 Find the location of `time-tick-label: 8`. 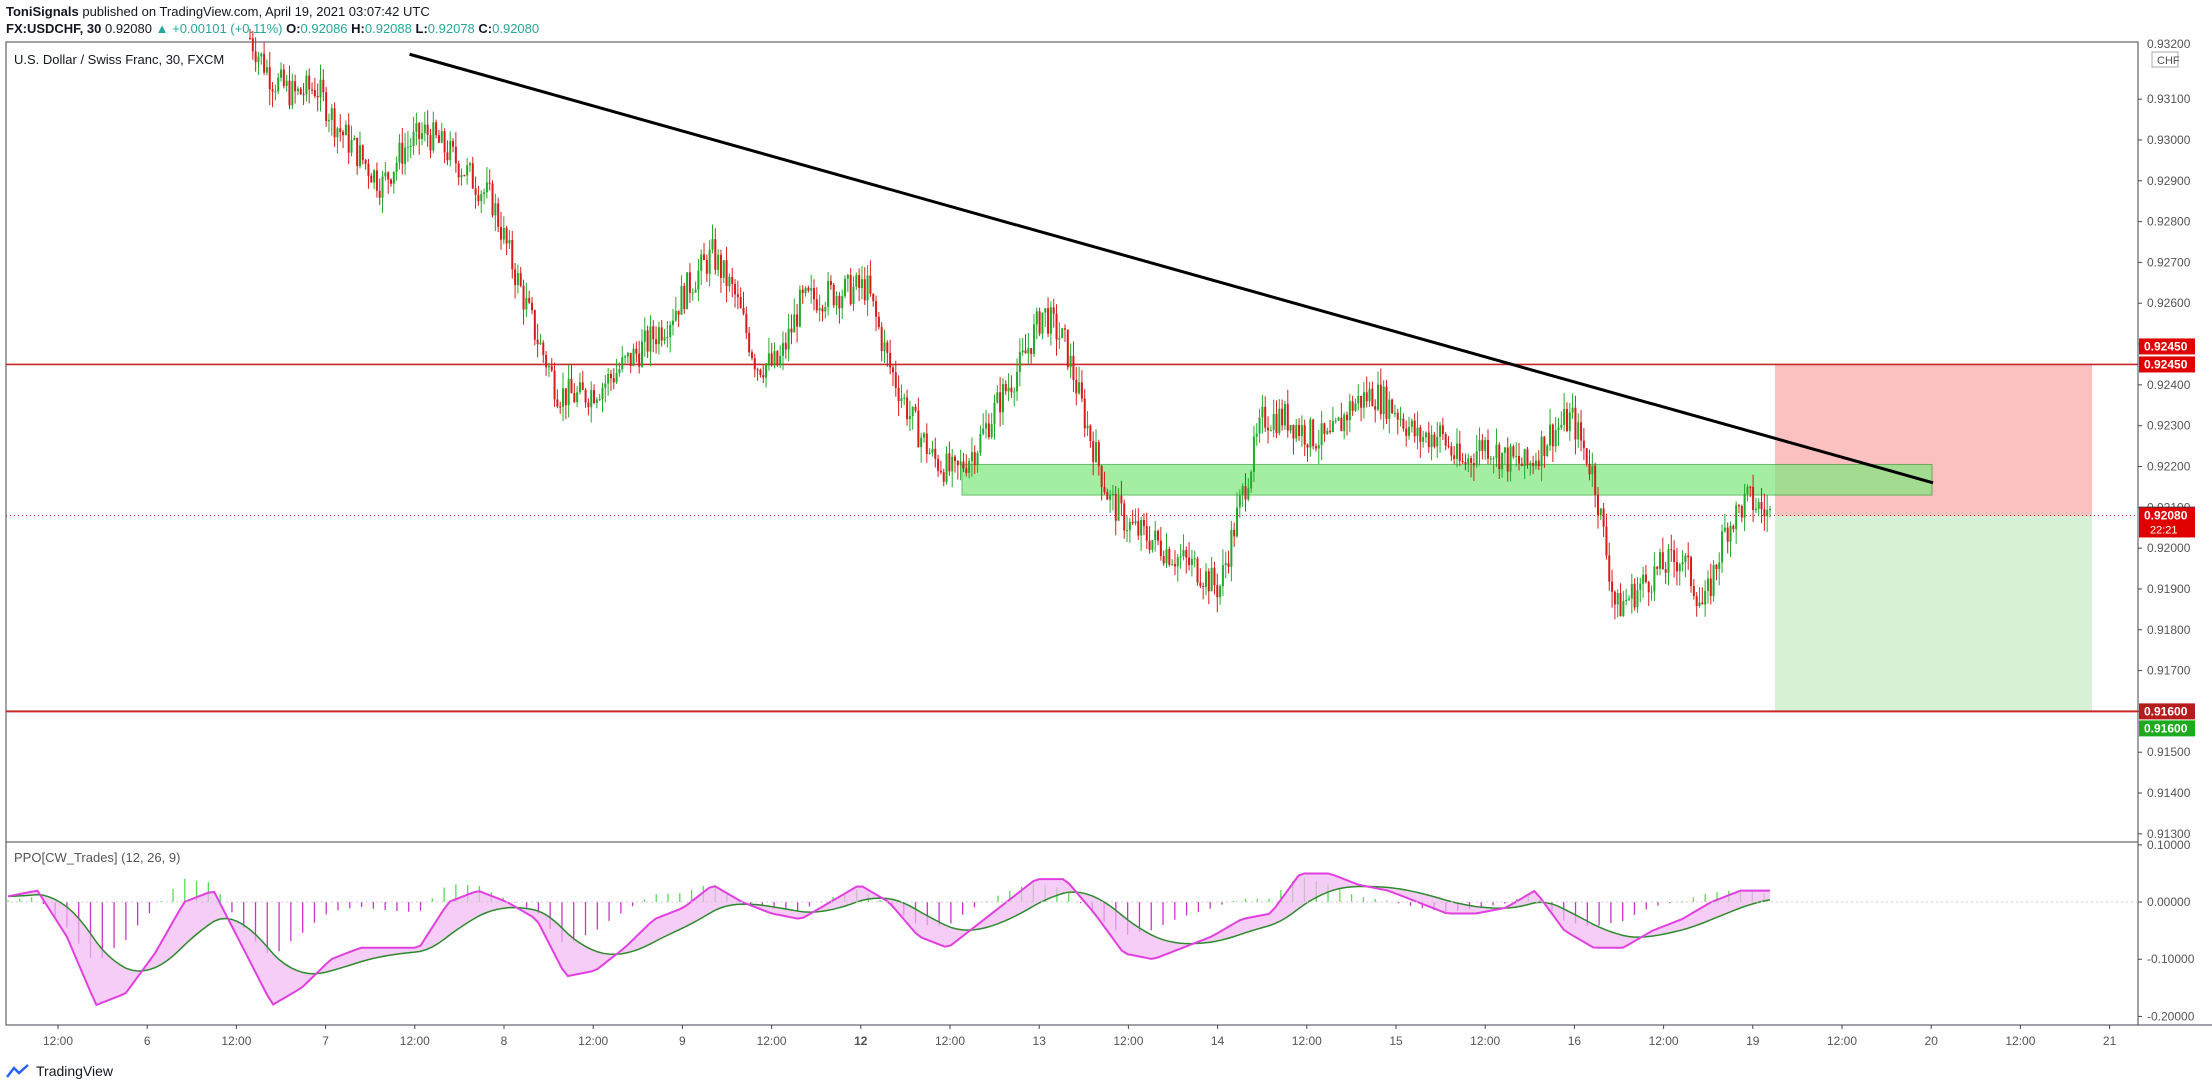

time-tick-label: 8 is located at coordinates (504, 1041).